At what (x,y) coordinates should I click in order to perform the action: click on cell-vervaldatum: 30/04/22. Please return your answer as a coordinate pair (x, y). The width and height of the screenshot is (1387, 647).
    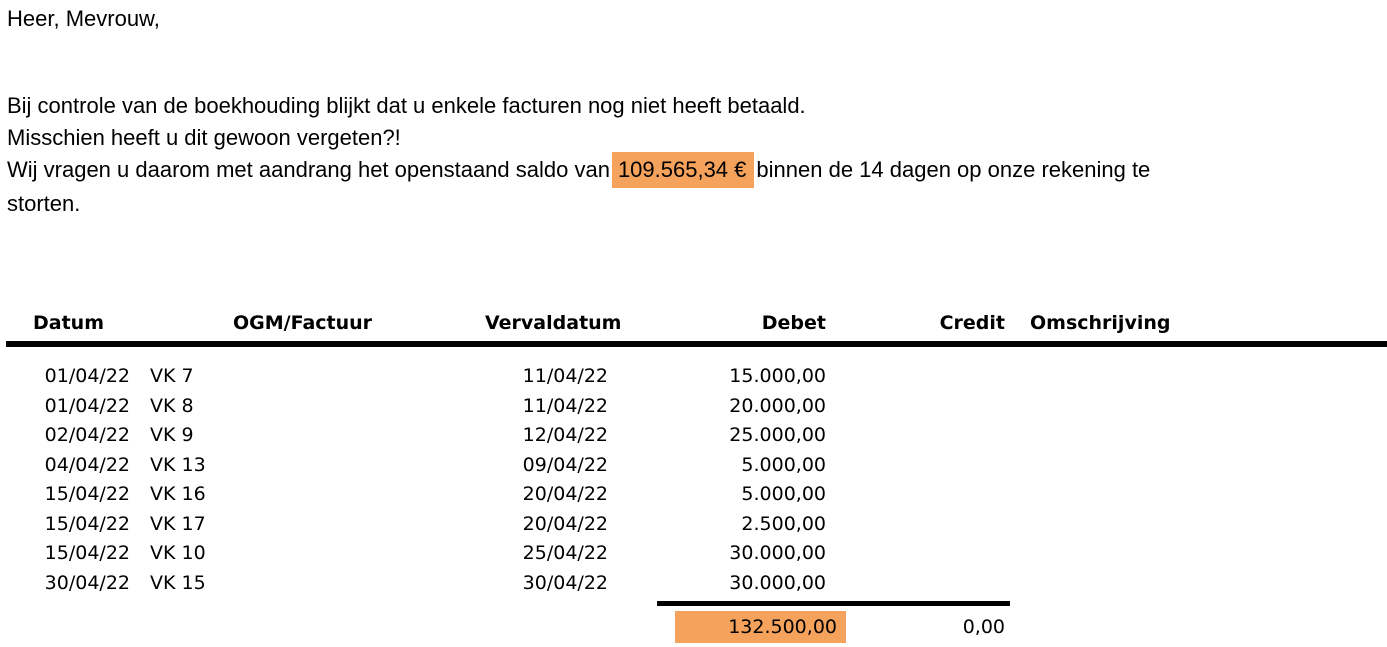
    Looking at the image, I should click on (565, 582).